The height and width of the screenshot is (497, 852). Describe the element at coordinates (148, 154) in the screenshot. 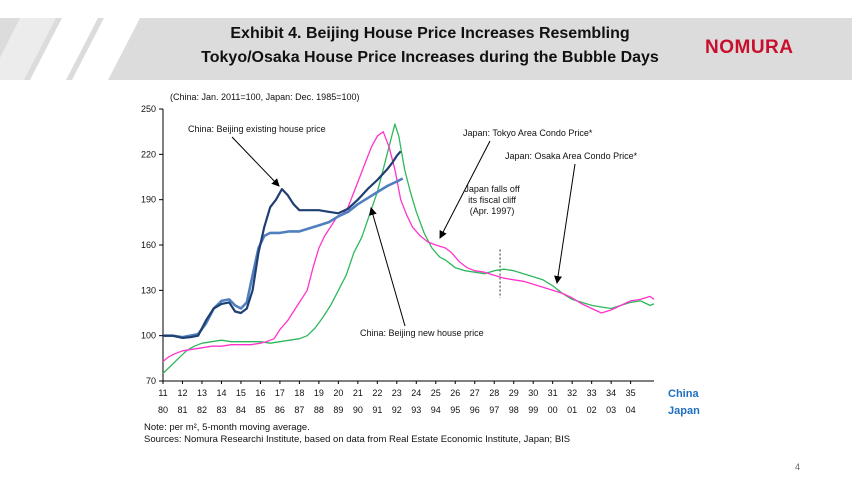

I see `y-tick-label: 220` at that location.